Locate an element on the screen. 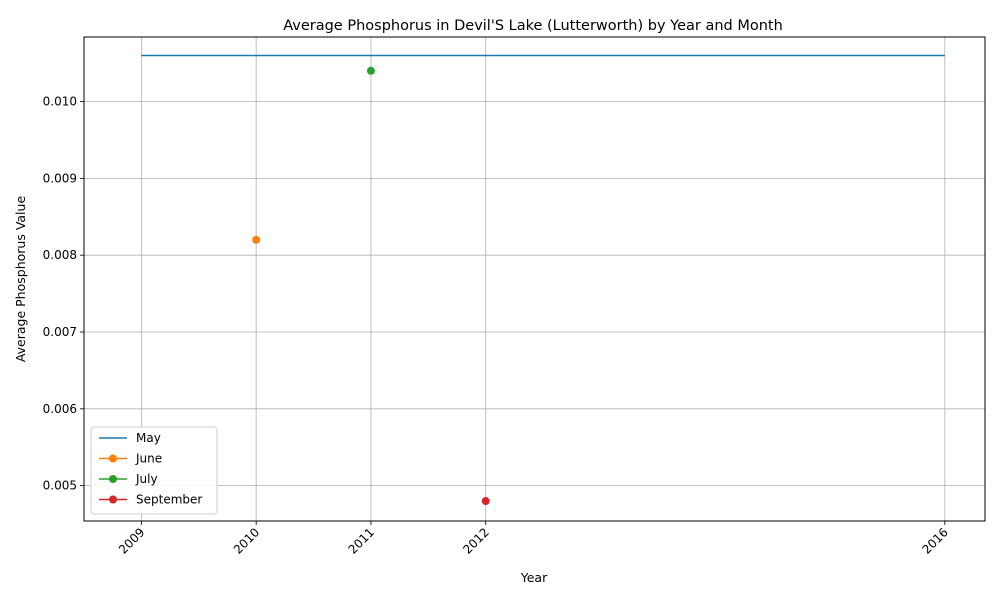  series-july is located at coordinates (370, 70).